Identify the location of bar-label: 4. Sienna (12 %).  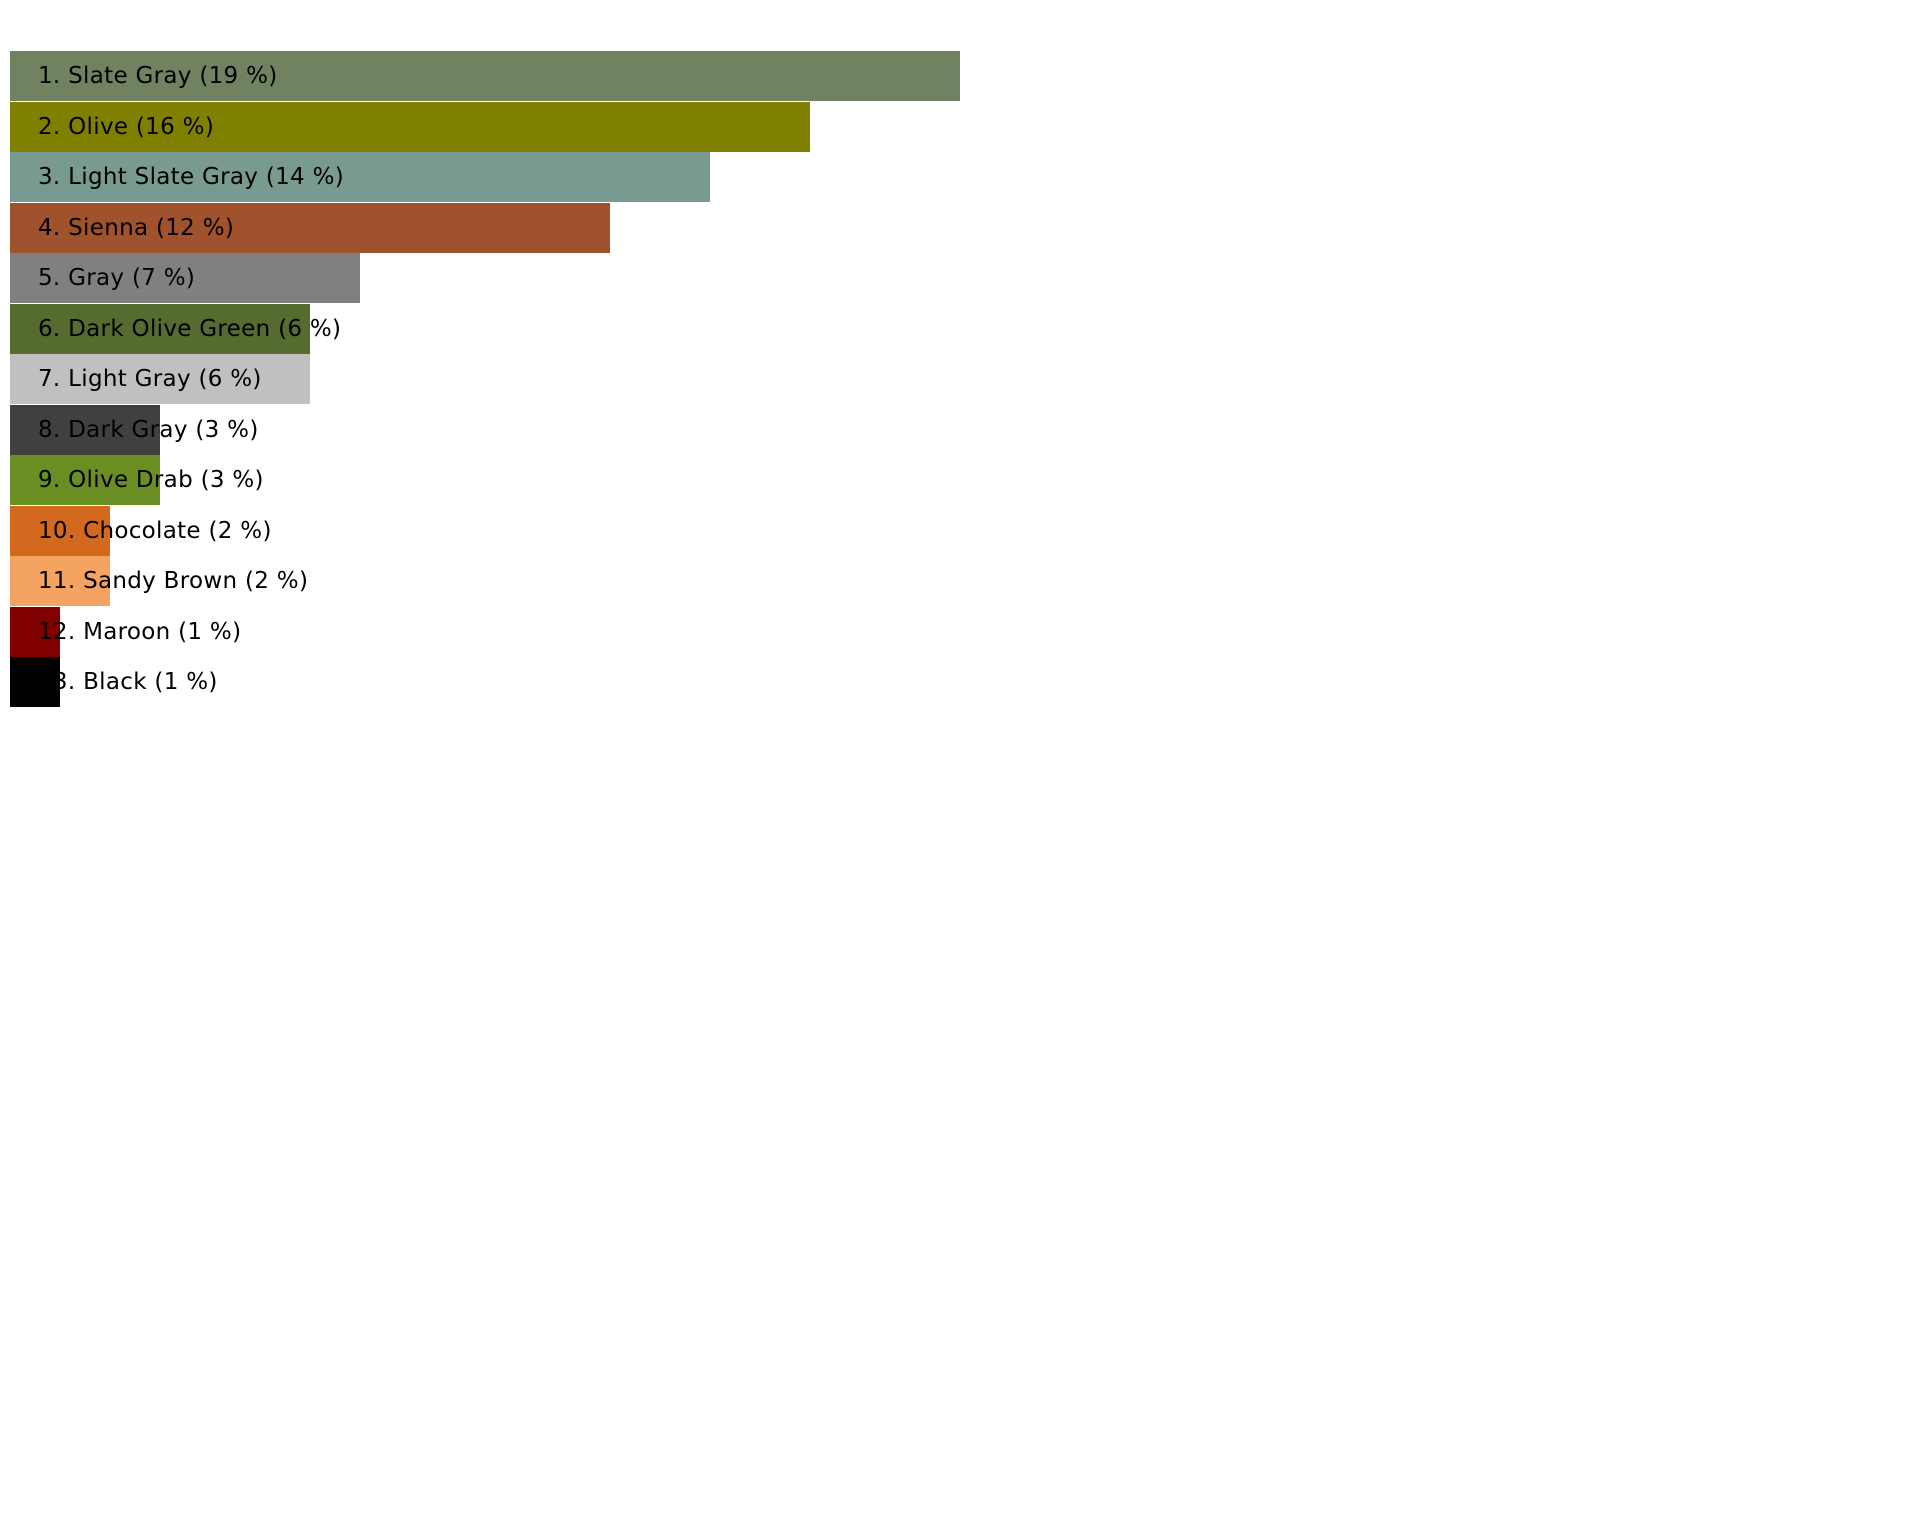
(136, 227).